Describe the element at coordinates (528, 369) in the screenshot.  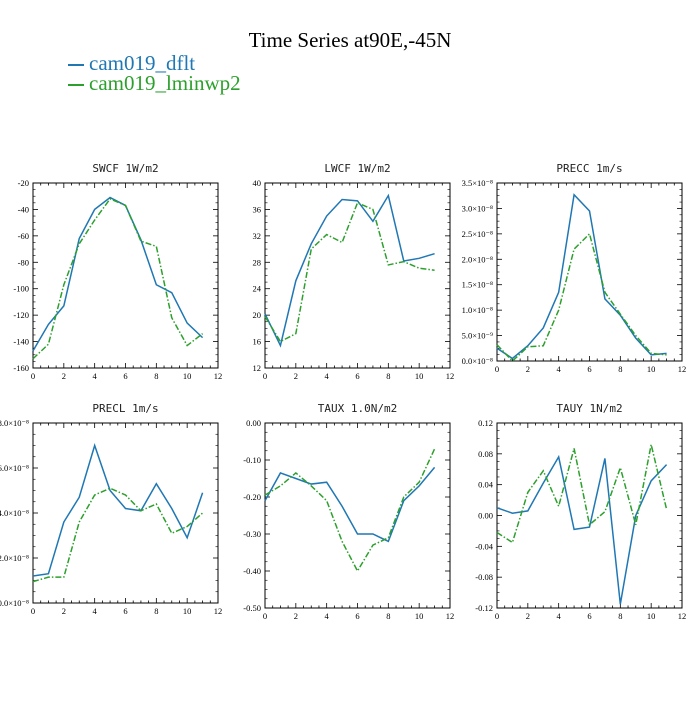
I see `x-tick-label-precc: 2` at that location.